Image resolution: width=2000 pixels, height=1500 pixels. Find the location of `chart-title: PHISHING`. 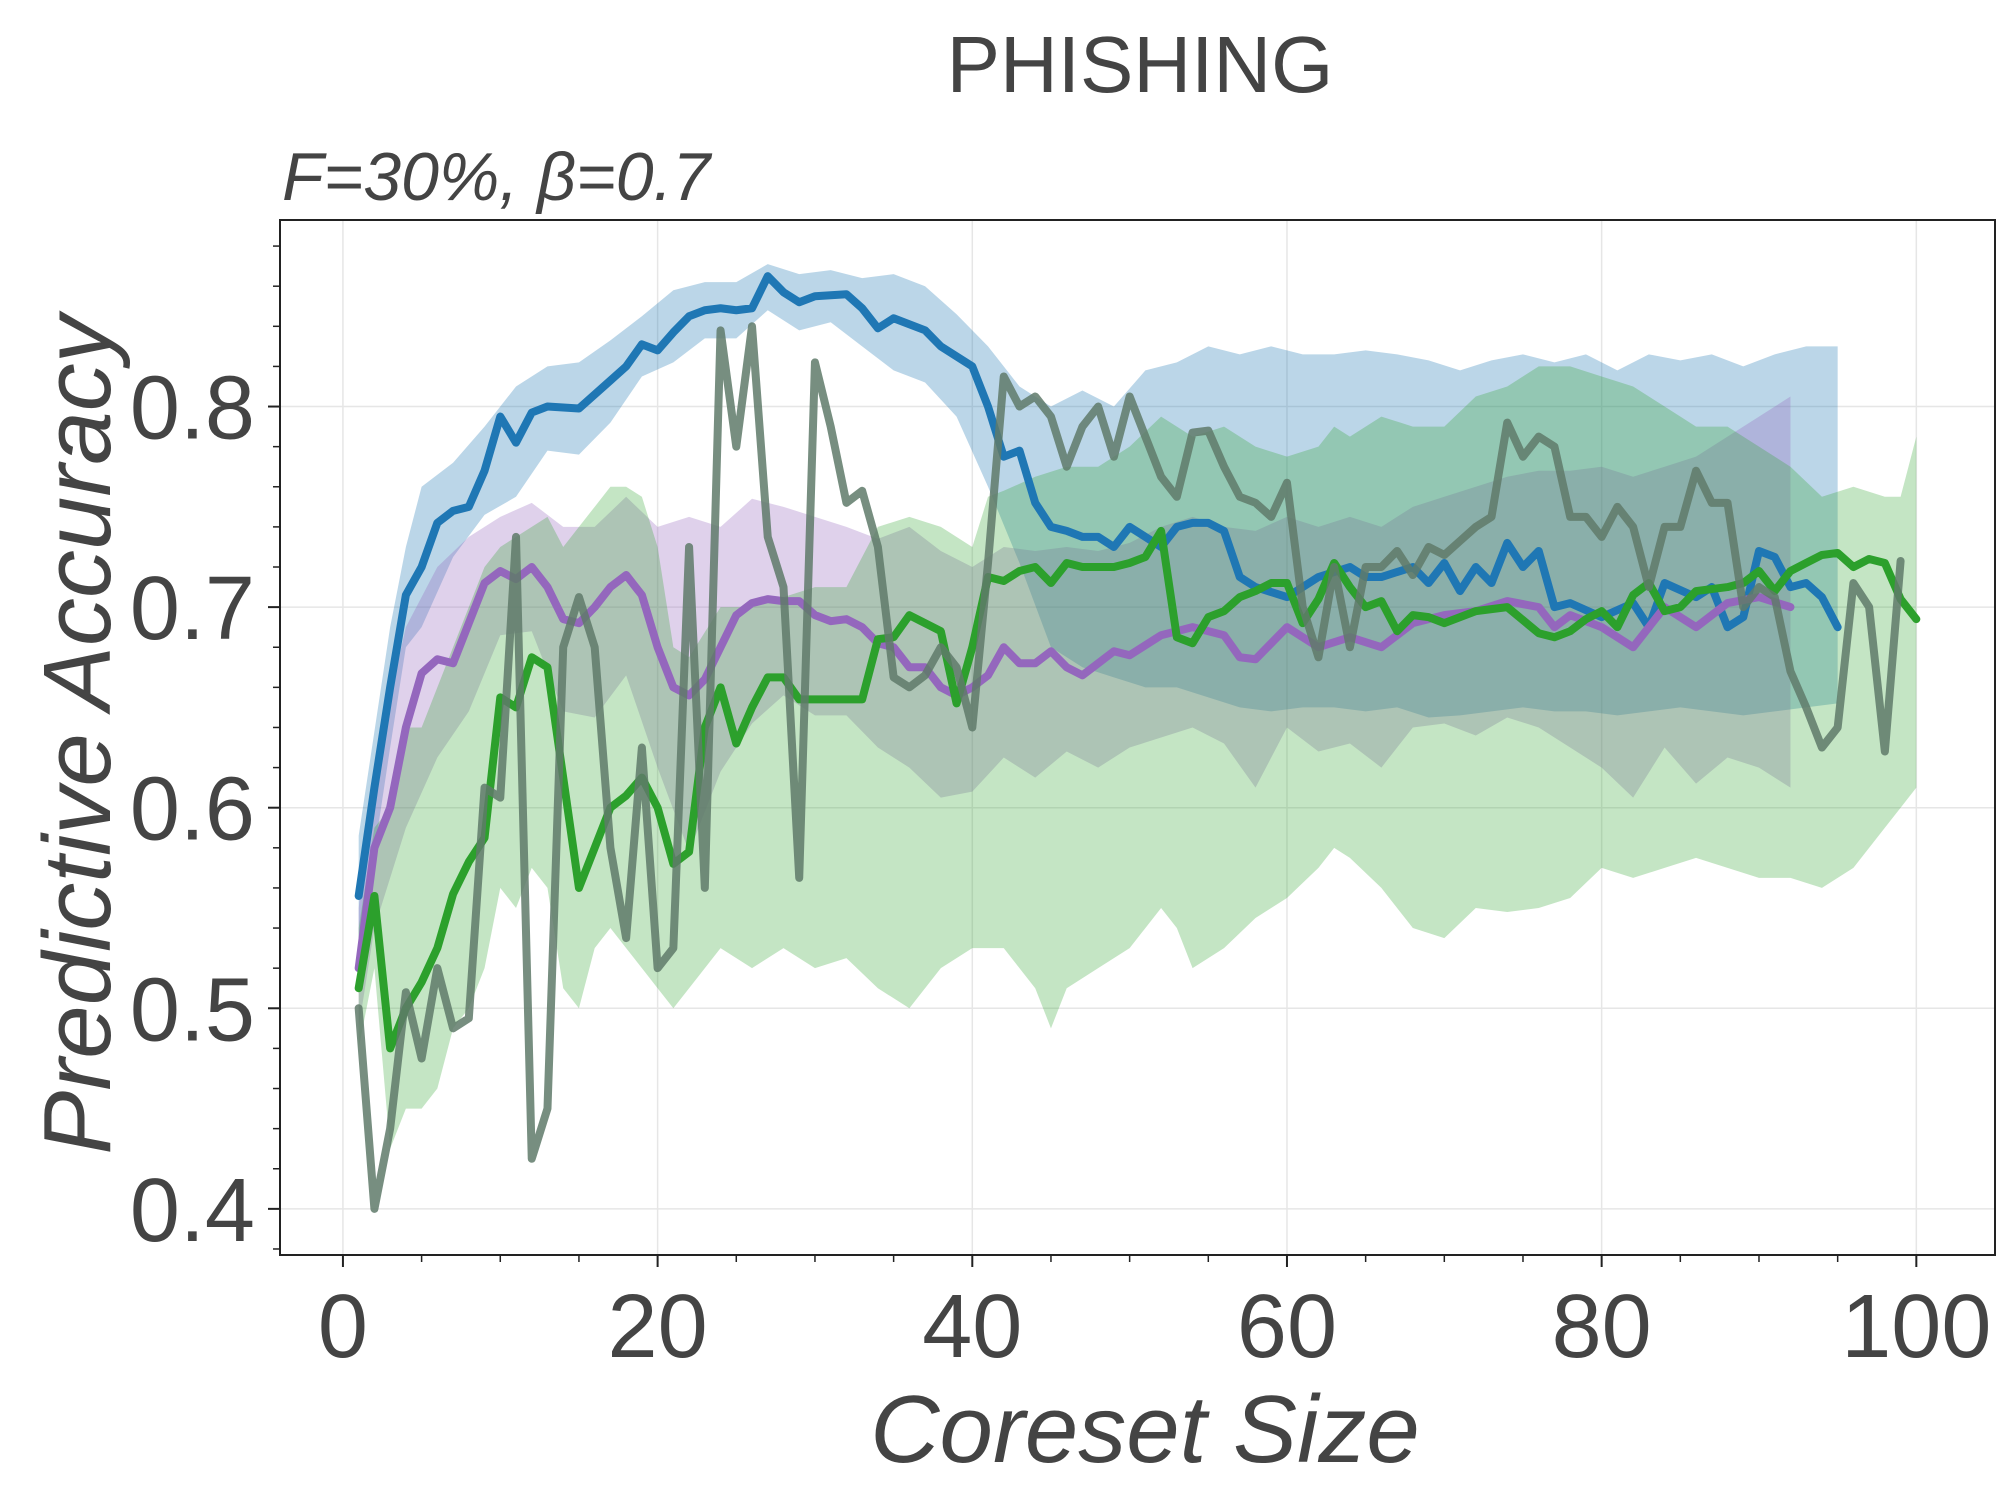

chart-title: PHISHING is located at coordinates (1140, 64).